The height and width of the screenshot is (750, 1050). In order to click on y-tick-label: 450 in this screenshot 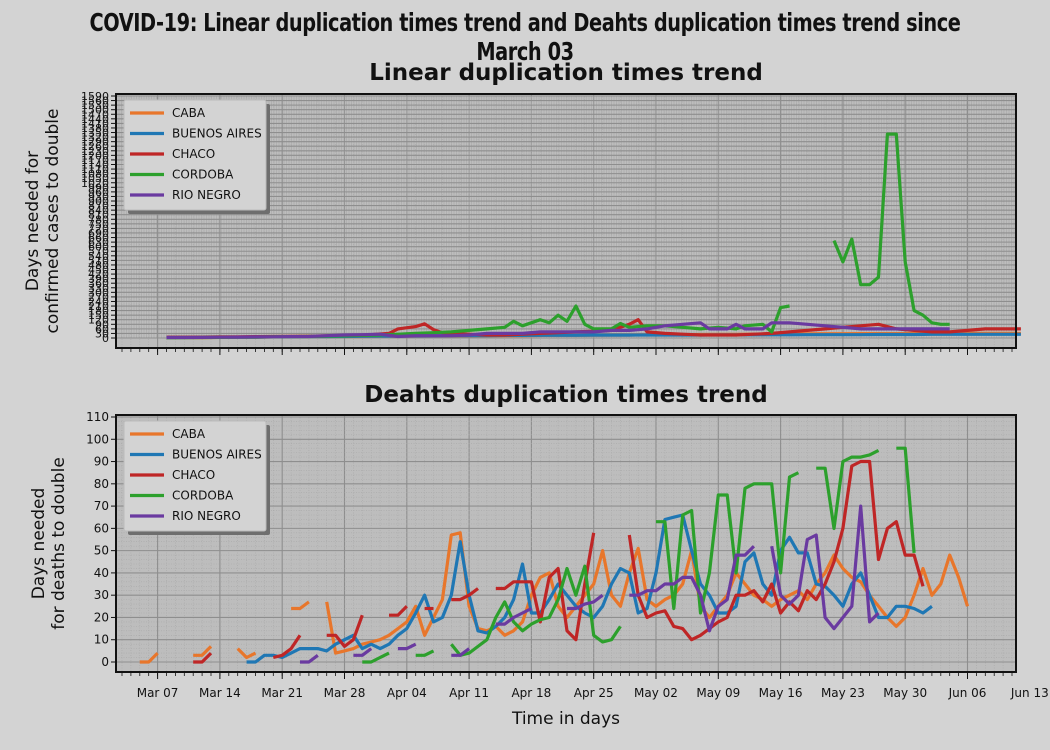, I will do `click(98, 270)`.